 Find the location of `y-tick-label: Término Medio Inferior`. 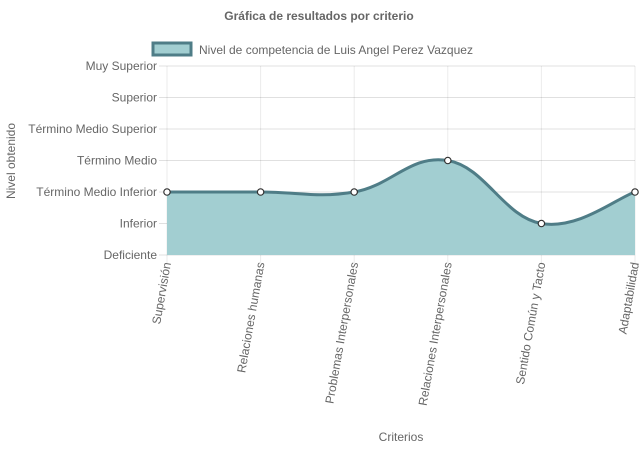

y-tick-label: Término Medio Inferior is located at coordinates (96, 192).